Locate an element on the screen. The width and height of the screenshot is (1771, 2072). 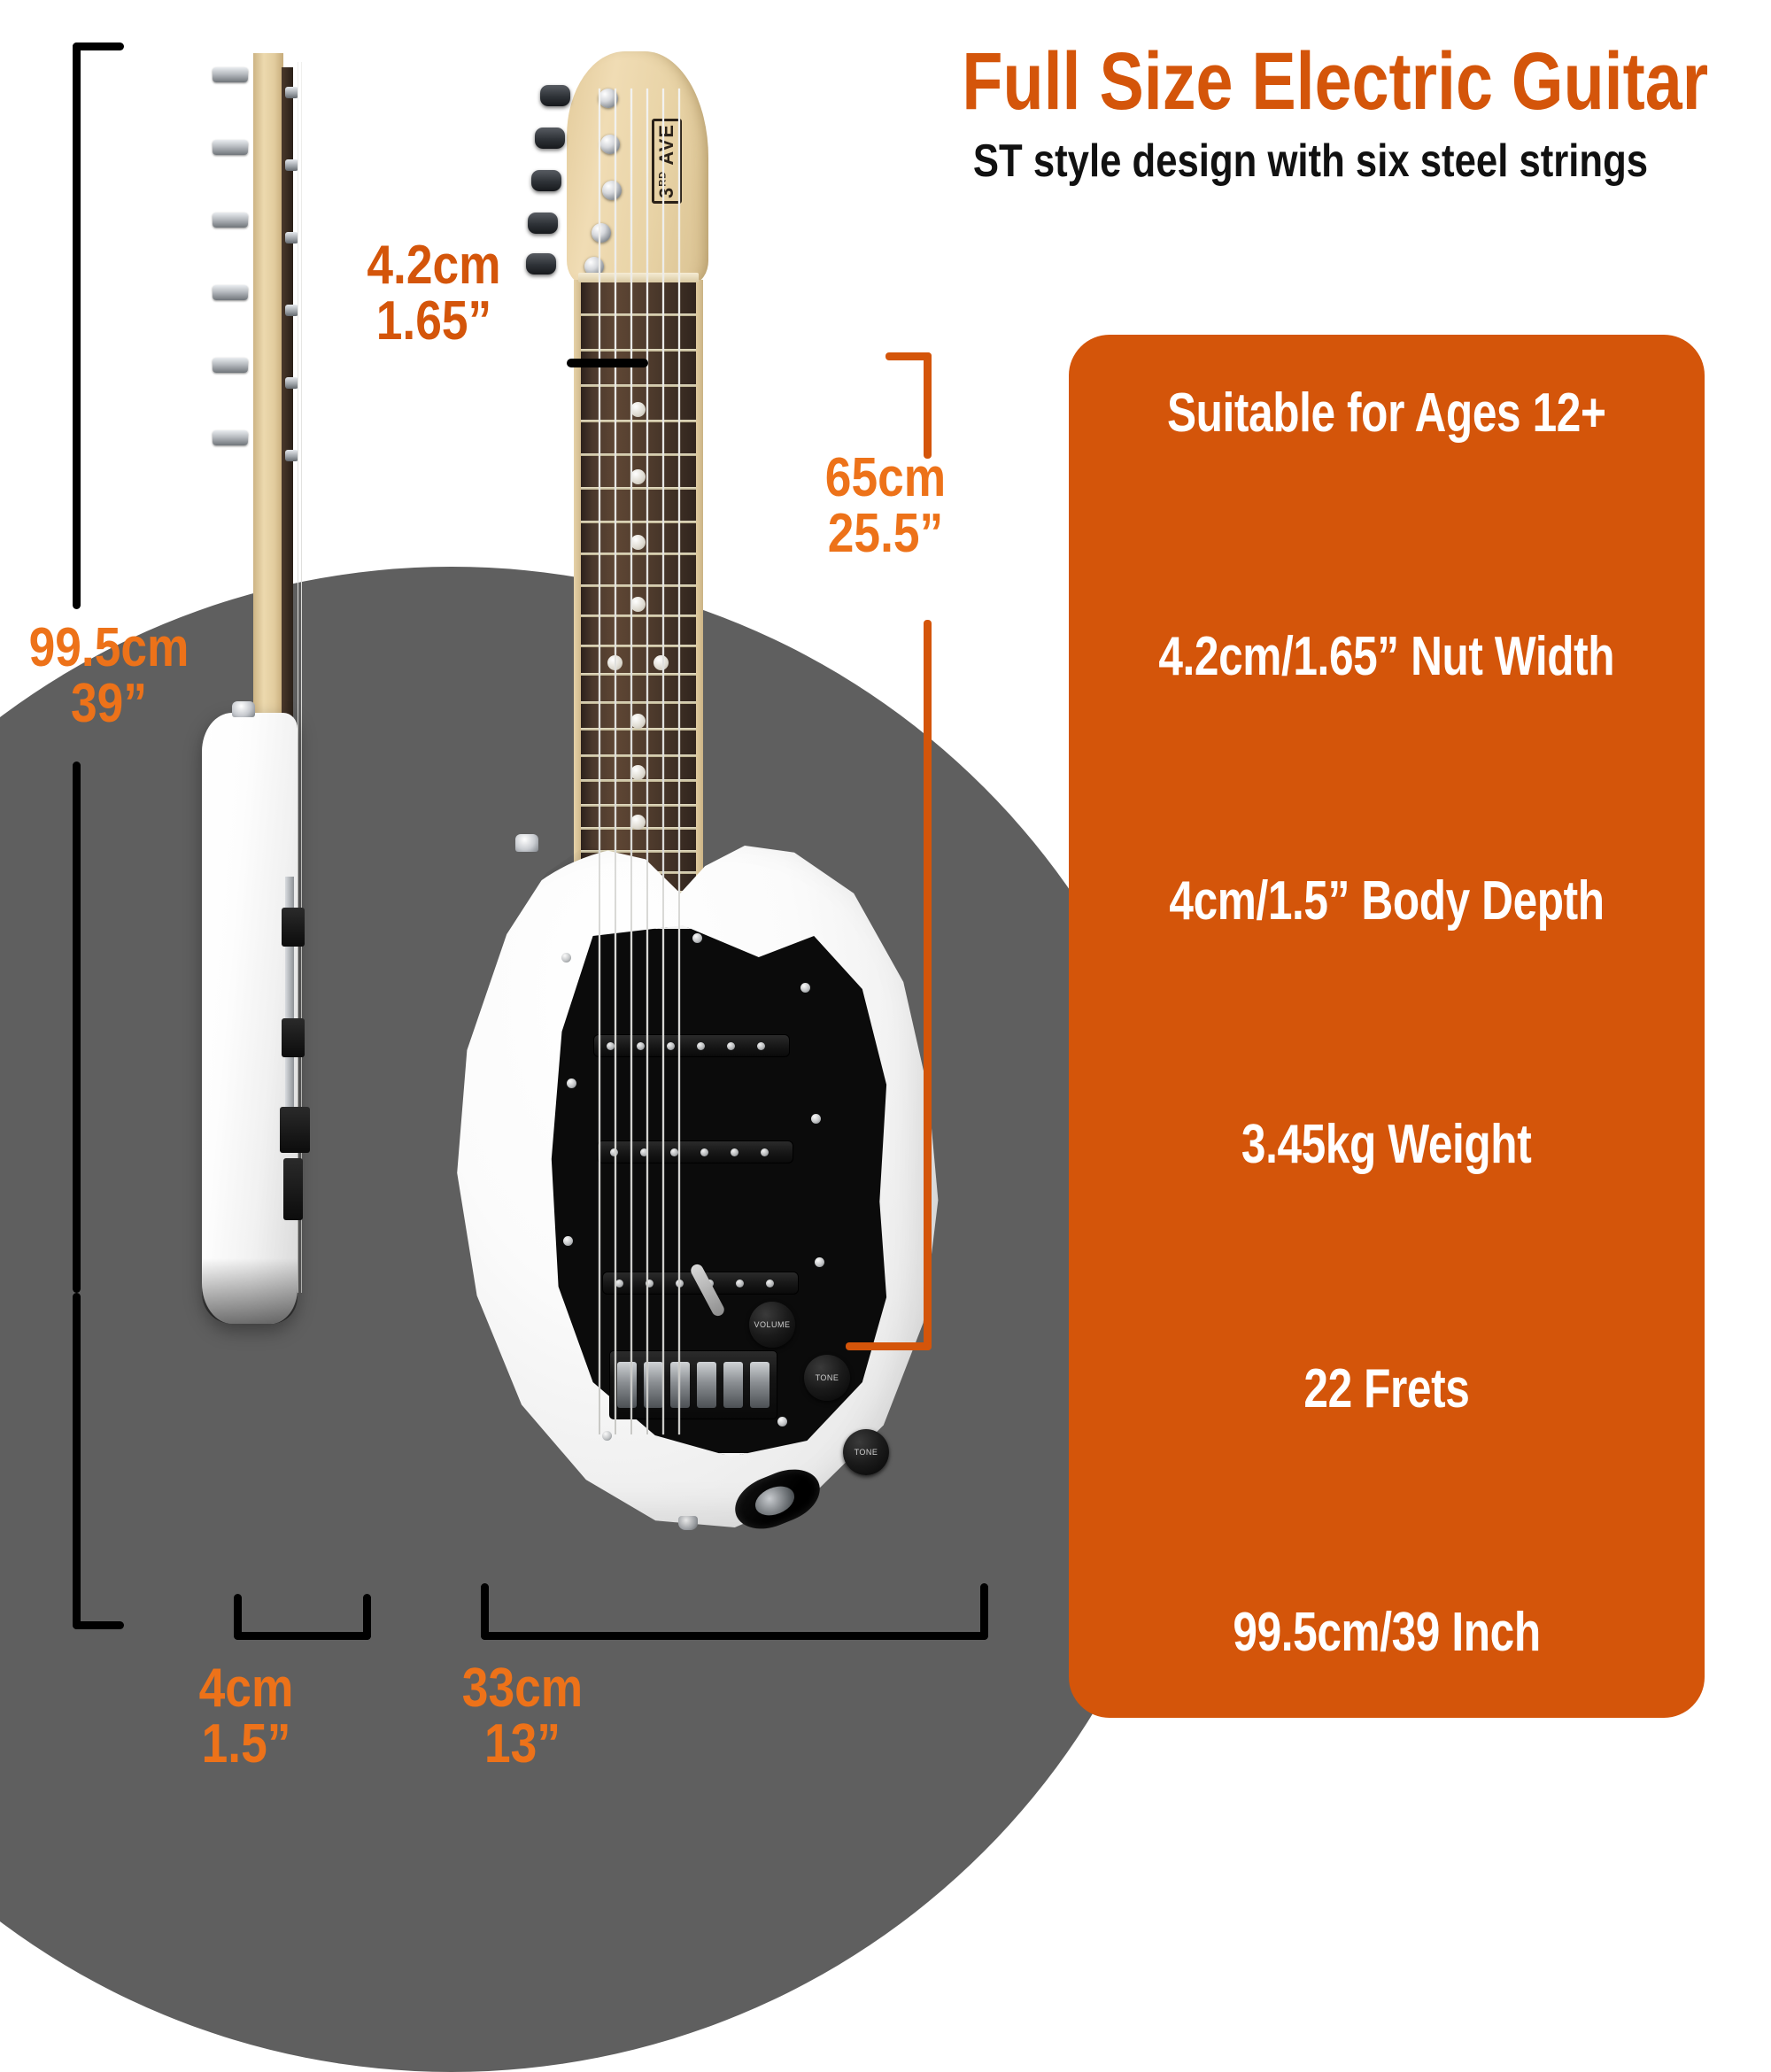
guitar-side-view is located at coordinates (310, 832).